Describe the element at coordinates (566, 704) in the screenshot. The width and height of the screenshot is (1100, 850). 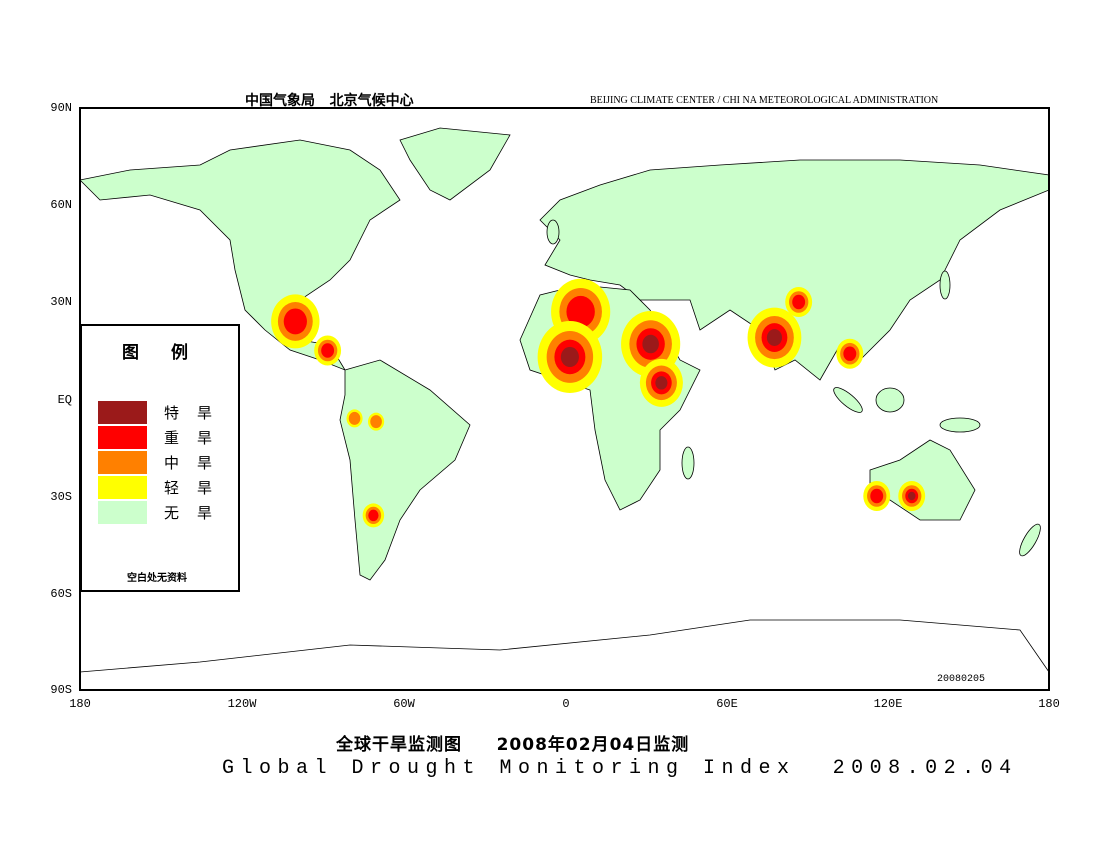
I see `x-tick: 0` at that location.